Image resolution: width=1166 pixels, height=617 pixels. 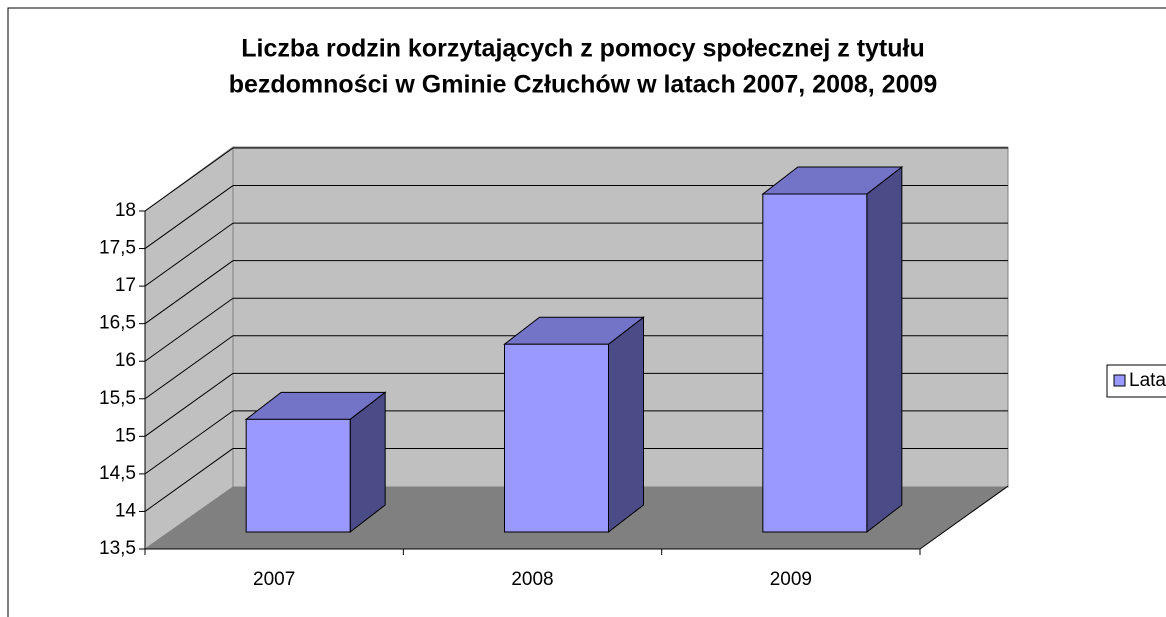 I want to click on y-tick-label: 16,5, so click(x=117, y=323).